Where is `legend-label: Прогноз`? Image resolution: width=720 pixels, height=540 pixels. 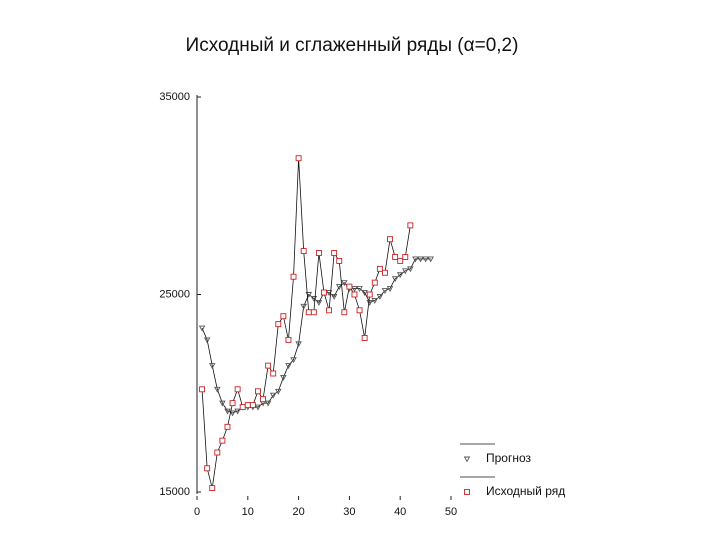 legend-label: Прогноз is located at coordinates (509, 458).